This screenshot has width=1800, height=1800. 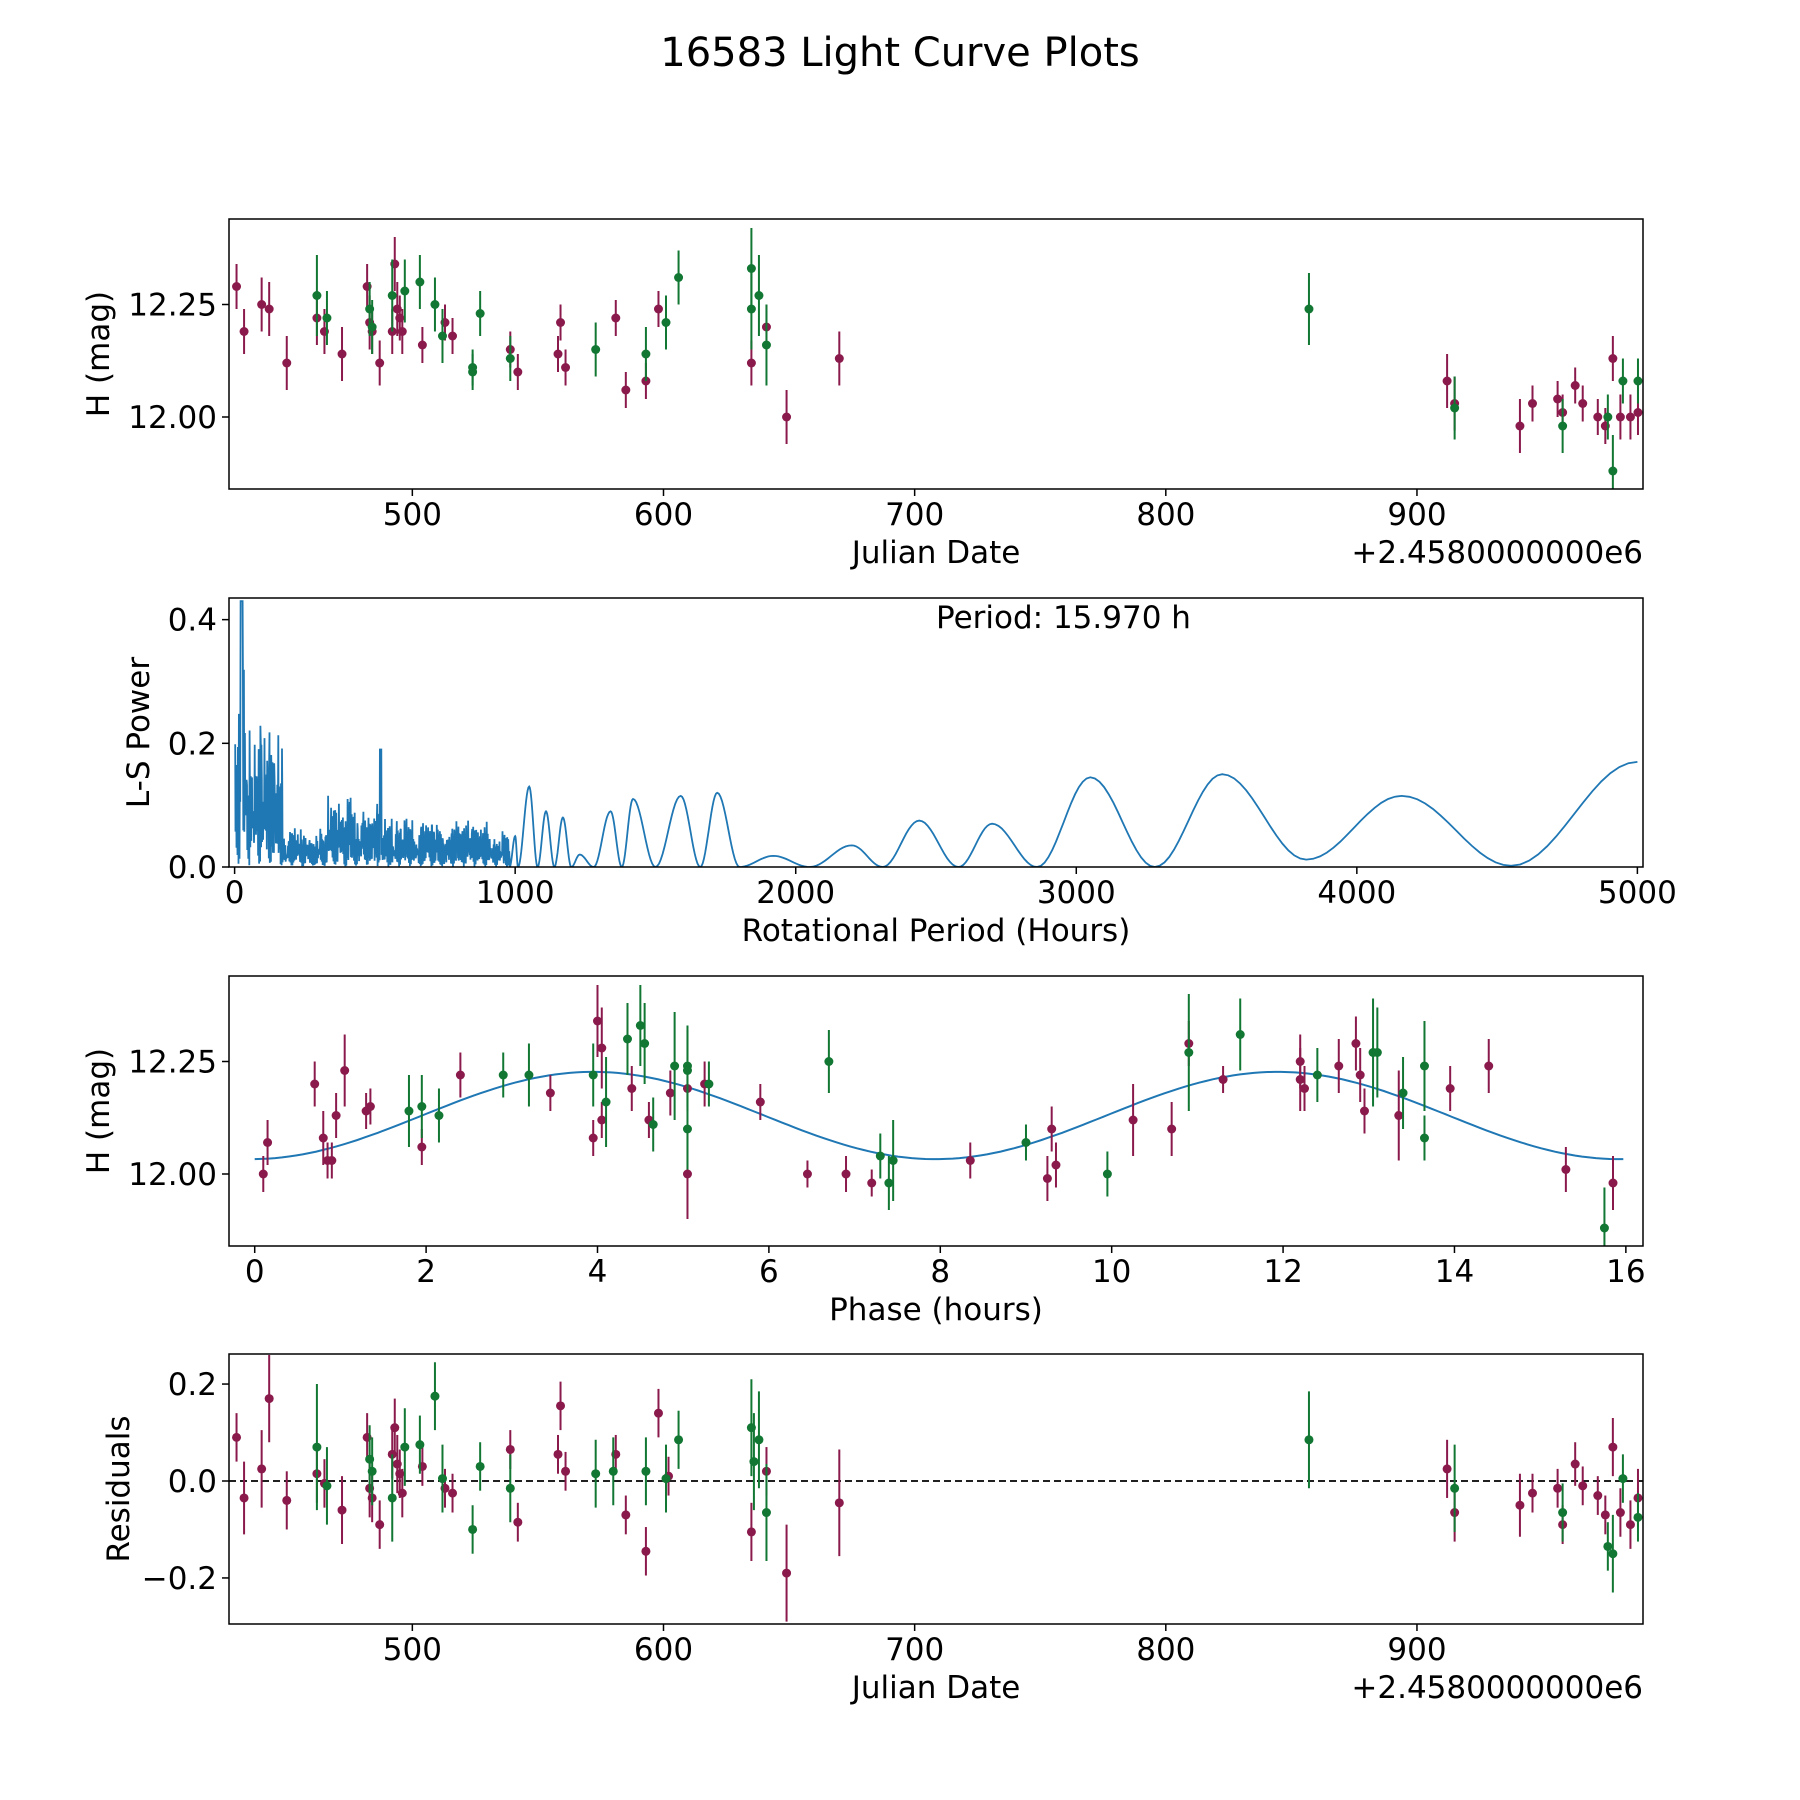 I want to click on y-tick-label: 0.0, so click(x=192, y=868).